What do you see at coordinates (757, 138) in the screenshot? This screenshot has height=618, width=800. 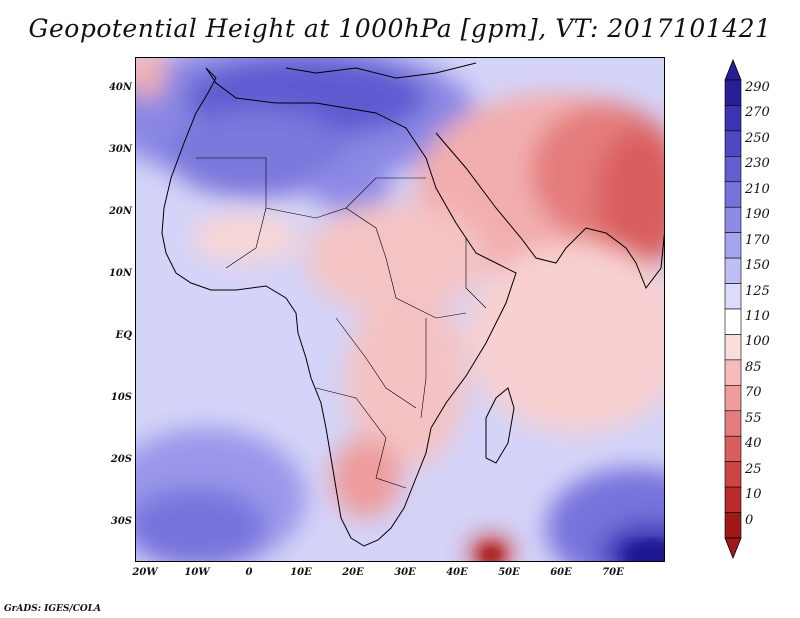 I see `colorbar-tick-label: 250` at bounding box center [757, 138].